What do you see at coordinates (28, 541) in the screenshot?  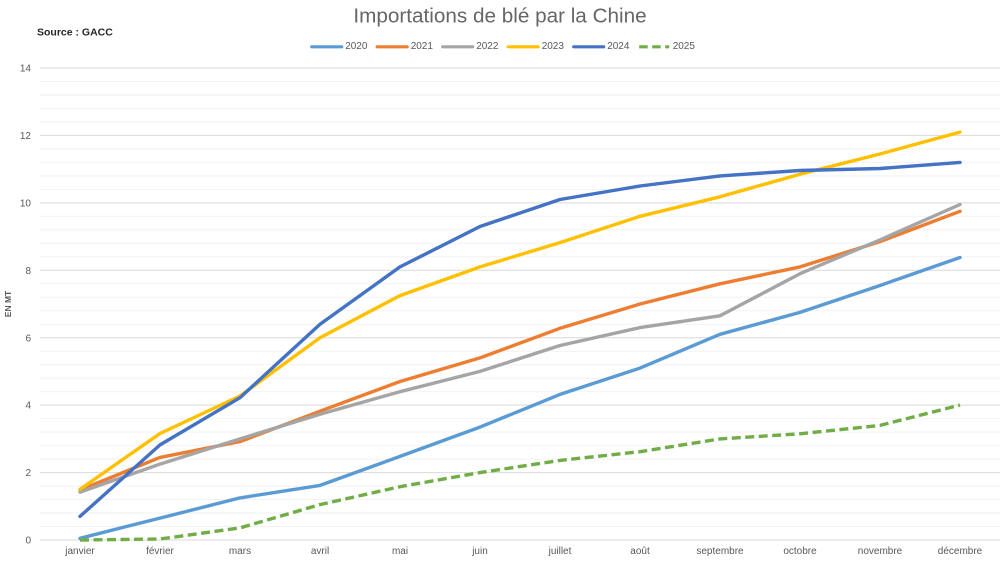 I see `svg-text: 0` at bounding box center [28, 541].